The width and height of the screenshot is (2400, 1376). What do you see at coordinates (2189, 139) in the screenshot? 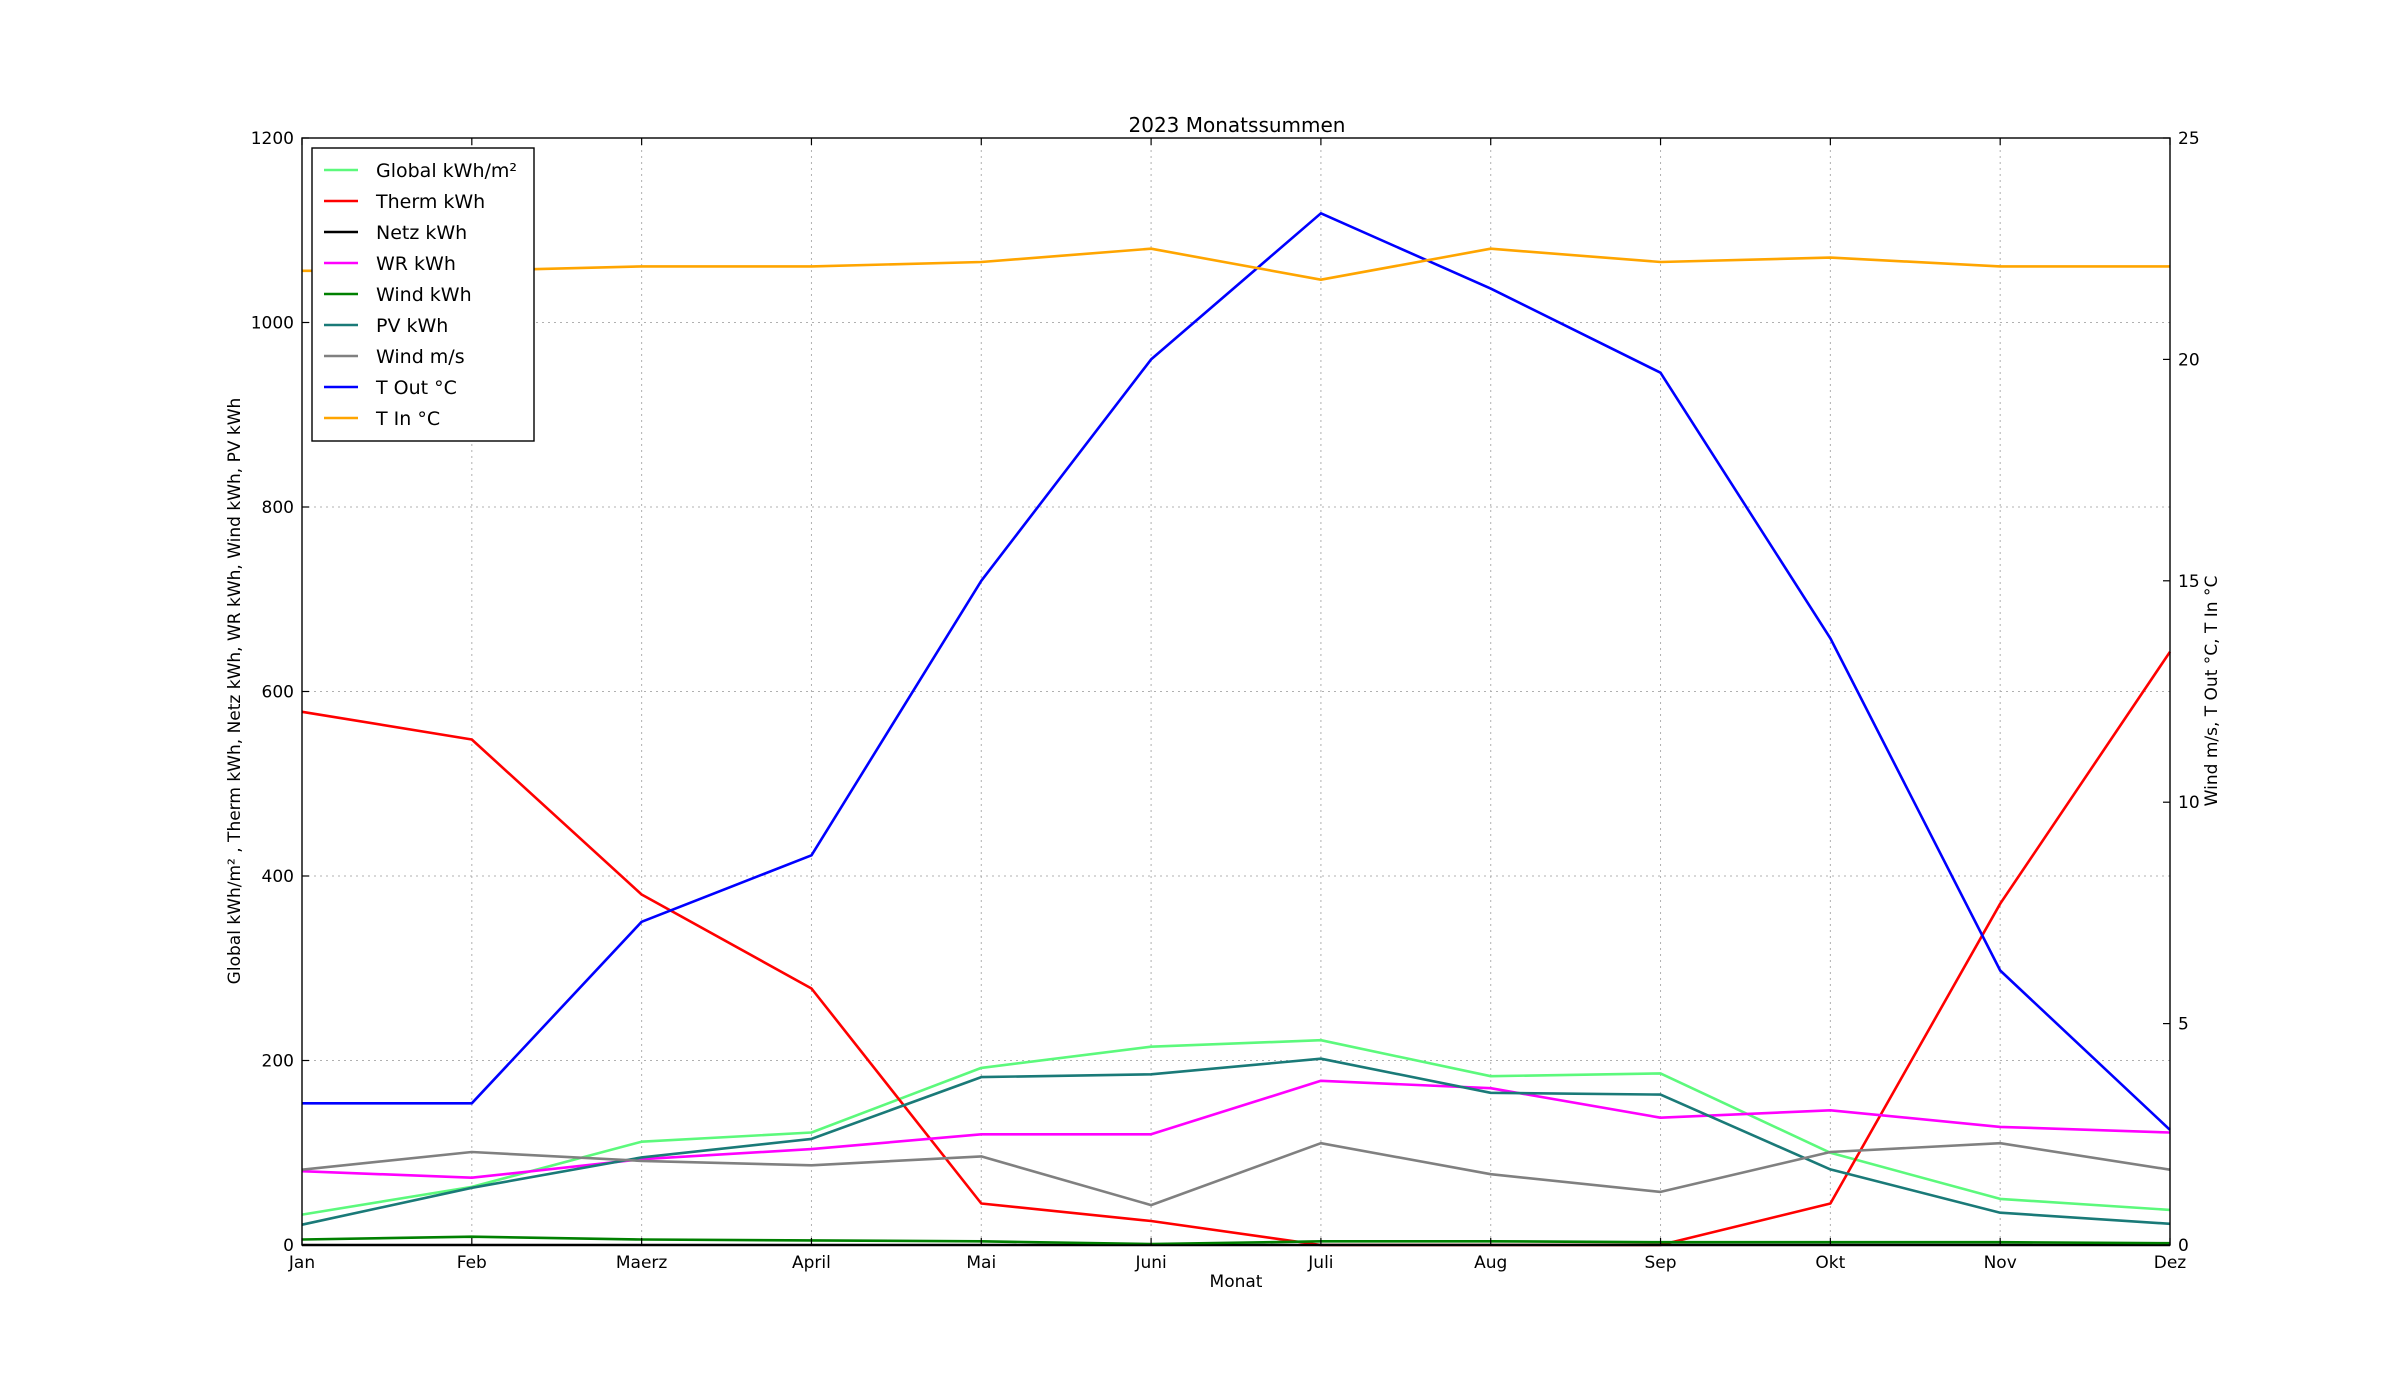
I see `y-tick-label-right: 25` at bounding box center [2189, 139].